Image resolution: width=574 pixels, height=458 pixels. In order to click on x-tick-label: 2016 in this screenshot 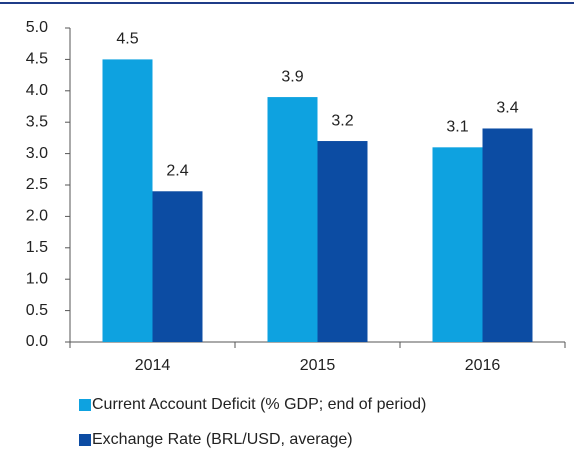, I will do `click(483, 365)`.